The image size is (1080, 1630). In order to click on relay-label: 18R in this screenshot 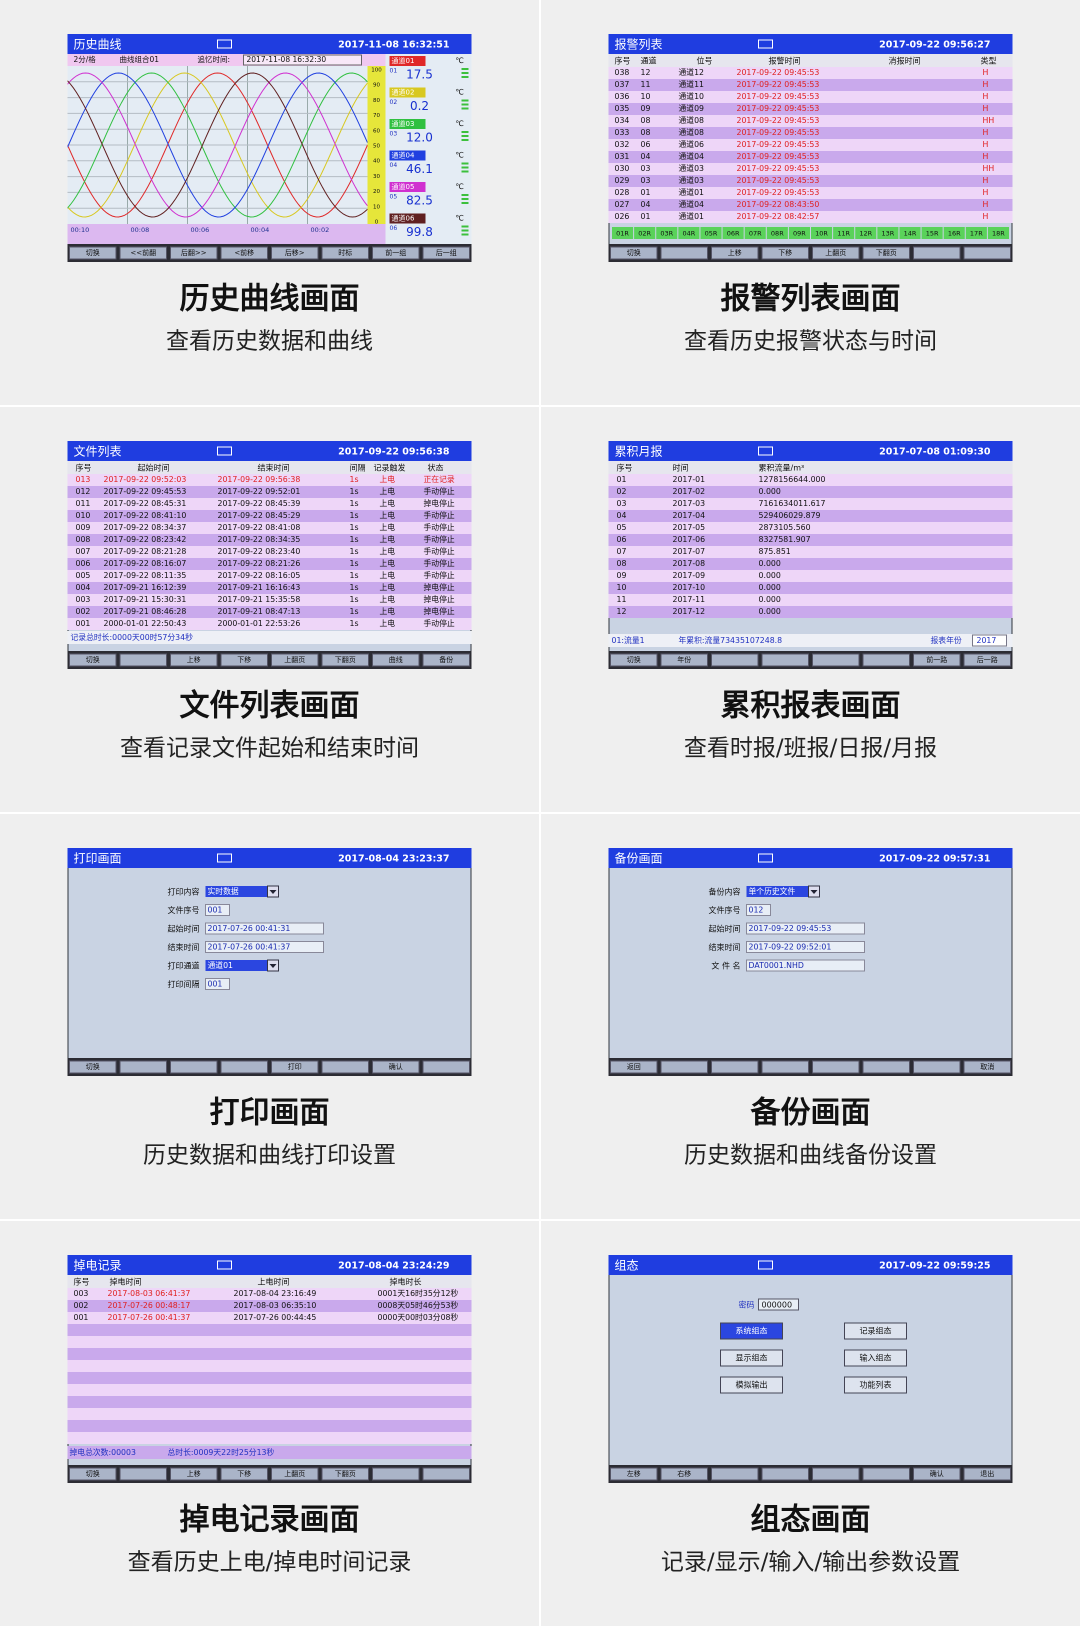, I will do `click(998, 234)`.